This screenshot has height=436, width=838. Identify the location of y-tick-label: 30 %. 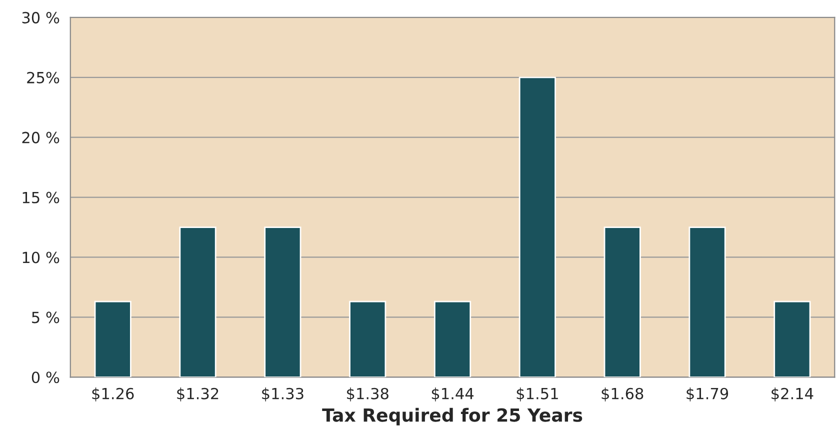
(41, 18).